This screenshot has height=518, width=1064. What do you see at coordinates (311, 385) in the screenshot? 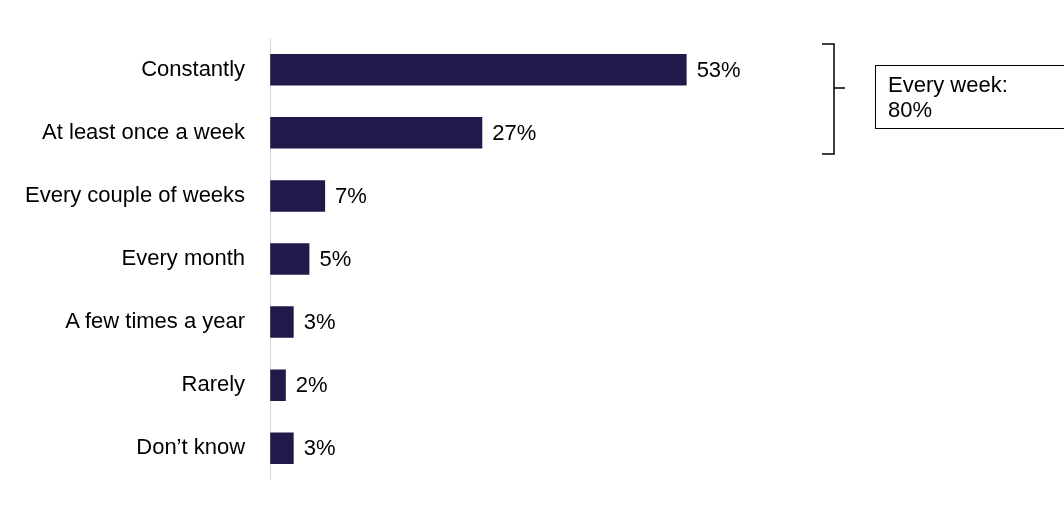
I see `data-label: 2%` at bounding box center [311, 385].